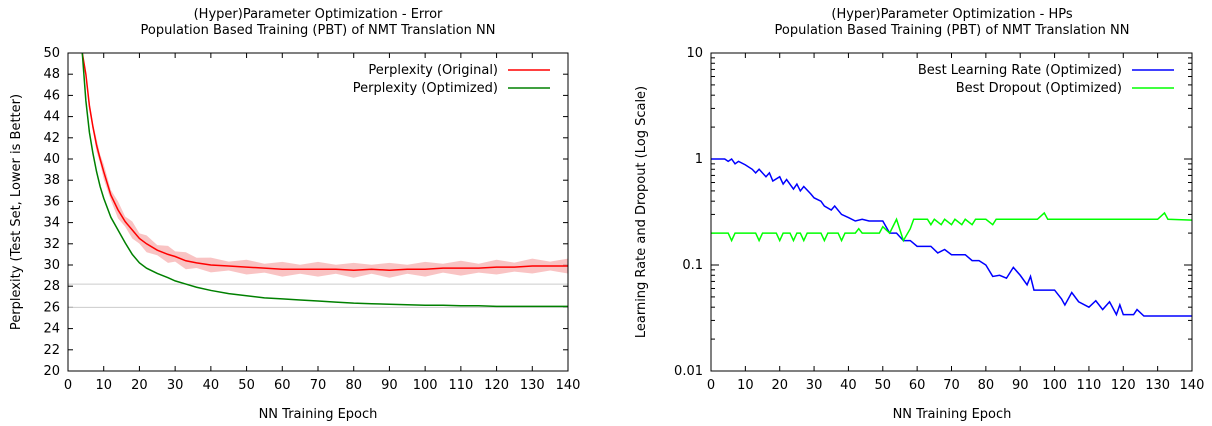 The width and height of the screenshot is (1212, 426). I want to click on error-ytick-label: 26, so click(51, 307).